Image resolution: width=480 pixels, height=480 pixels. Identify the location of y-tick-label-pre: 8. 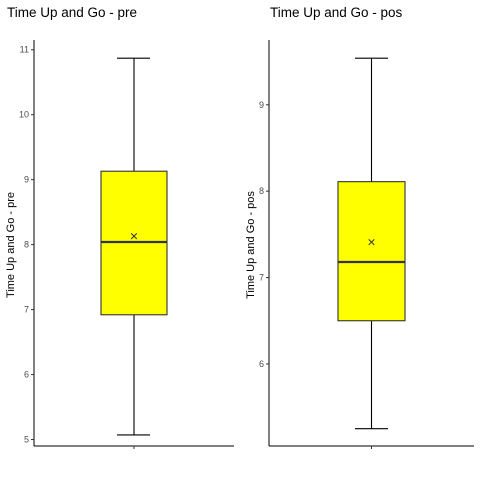
(26, 245).